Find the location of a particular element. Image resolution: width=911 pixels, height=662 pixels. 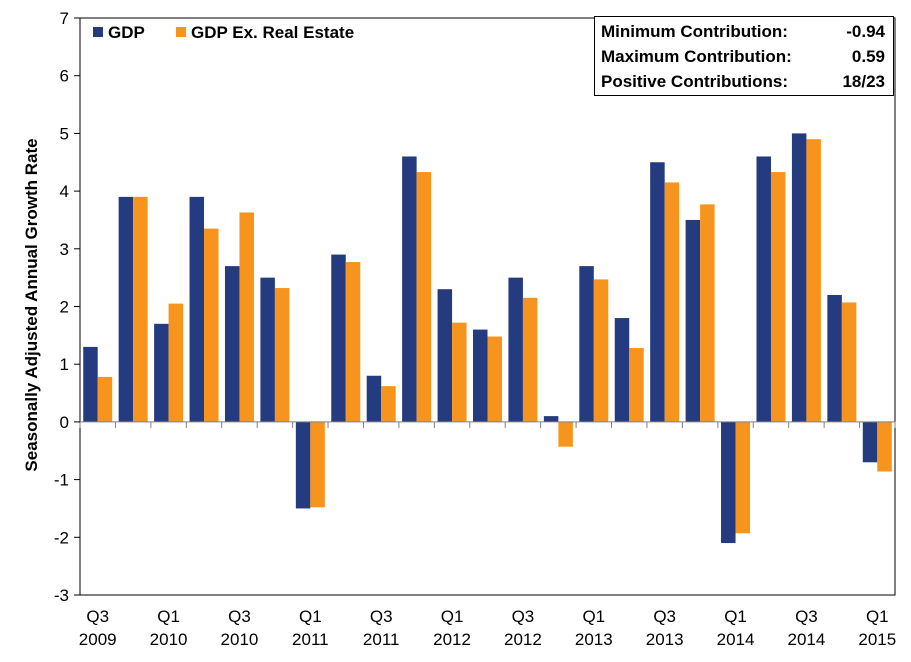

stat-label: Minimum Contribution: is located at coordinates (694, 31).